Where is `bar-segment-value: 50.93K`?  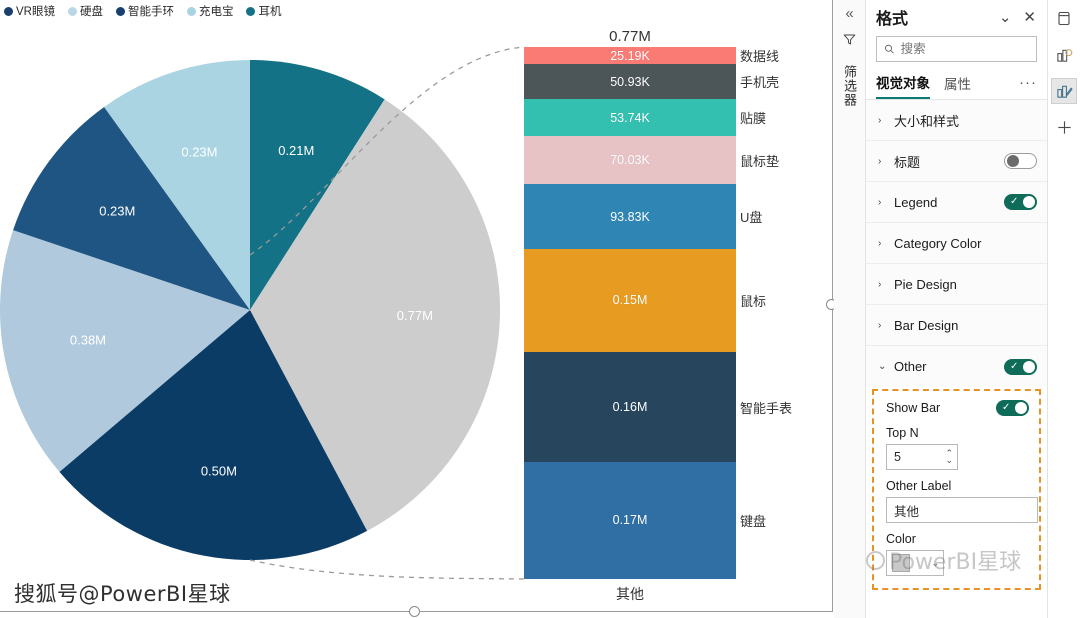 bar-segment-value: 50.93K is located at coordinates (630, 81).